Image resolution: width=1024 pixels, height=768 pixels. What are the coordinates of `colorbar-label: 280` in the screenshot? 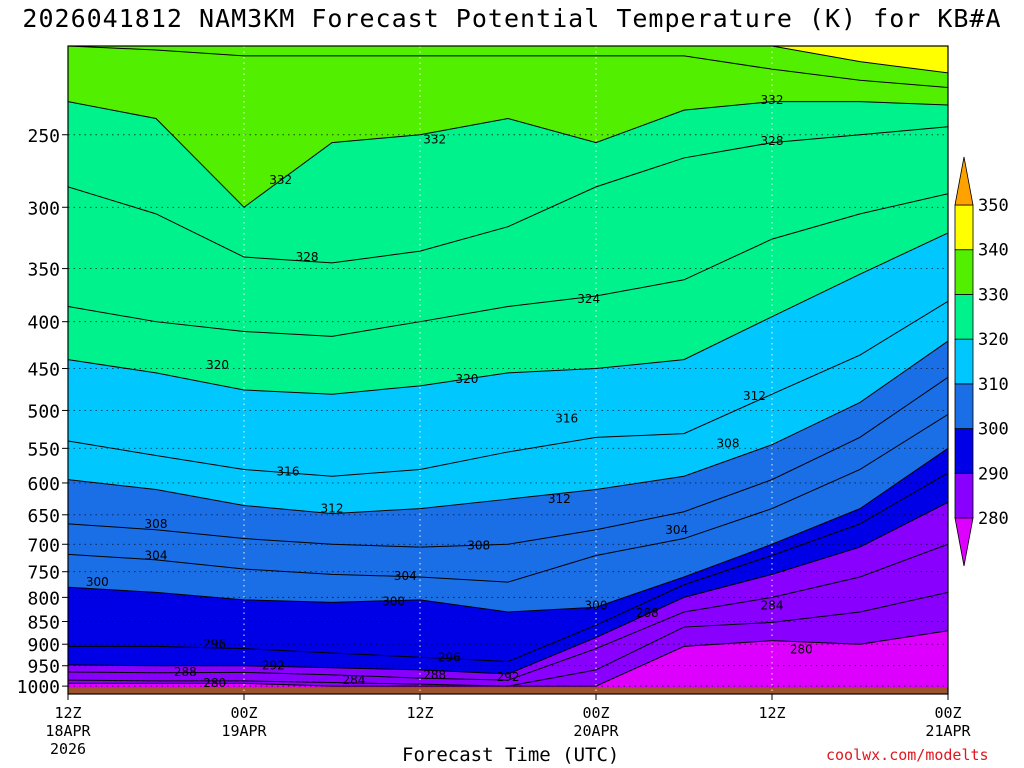 It's located at (993, 519).